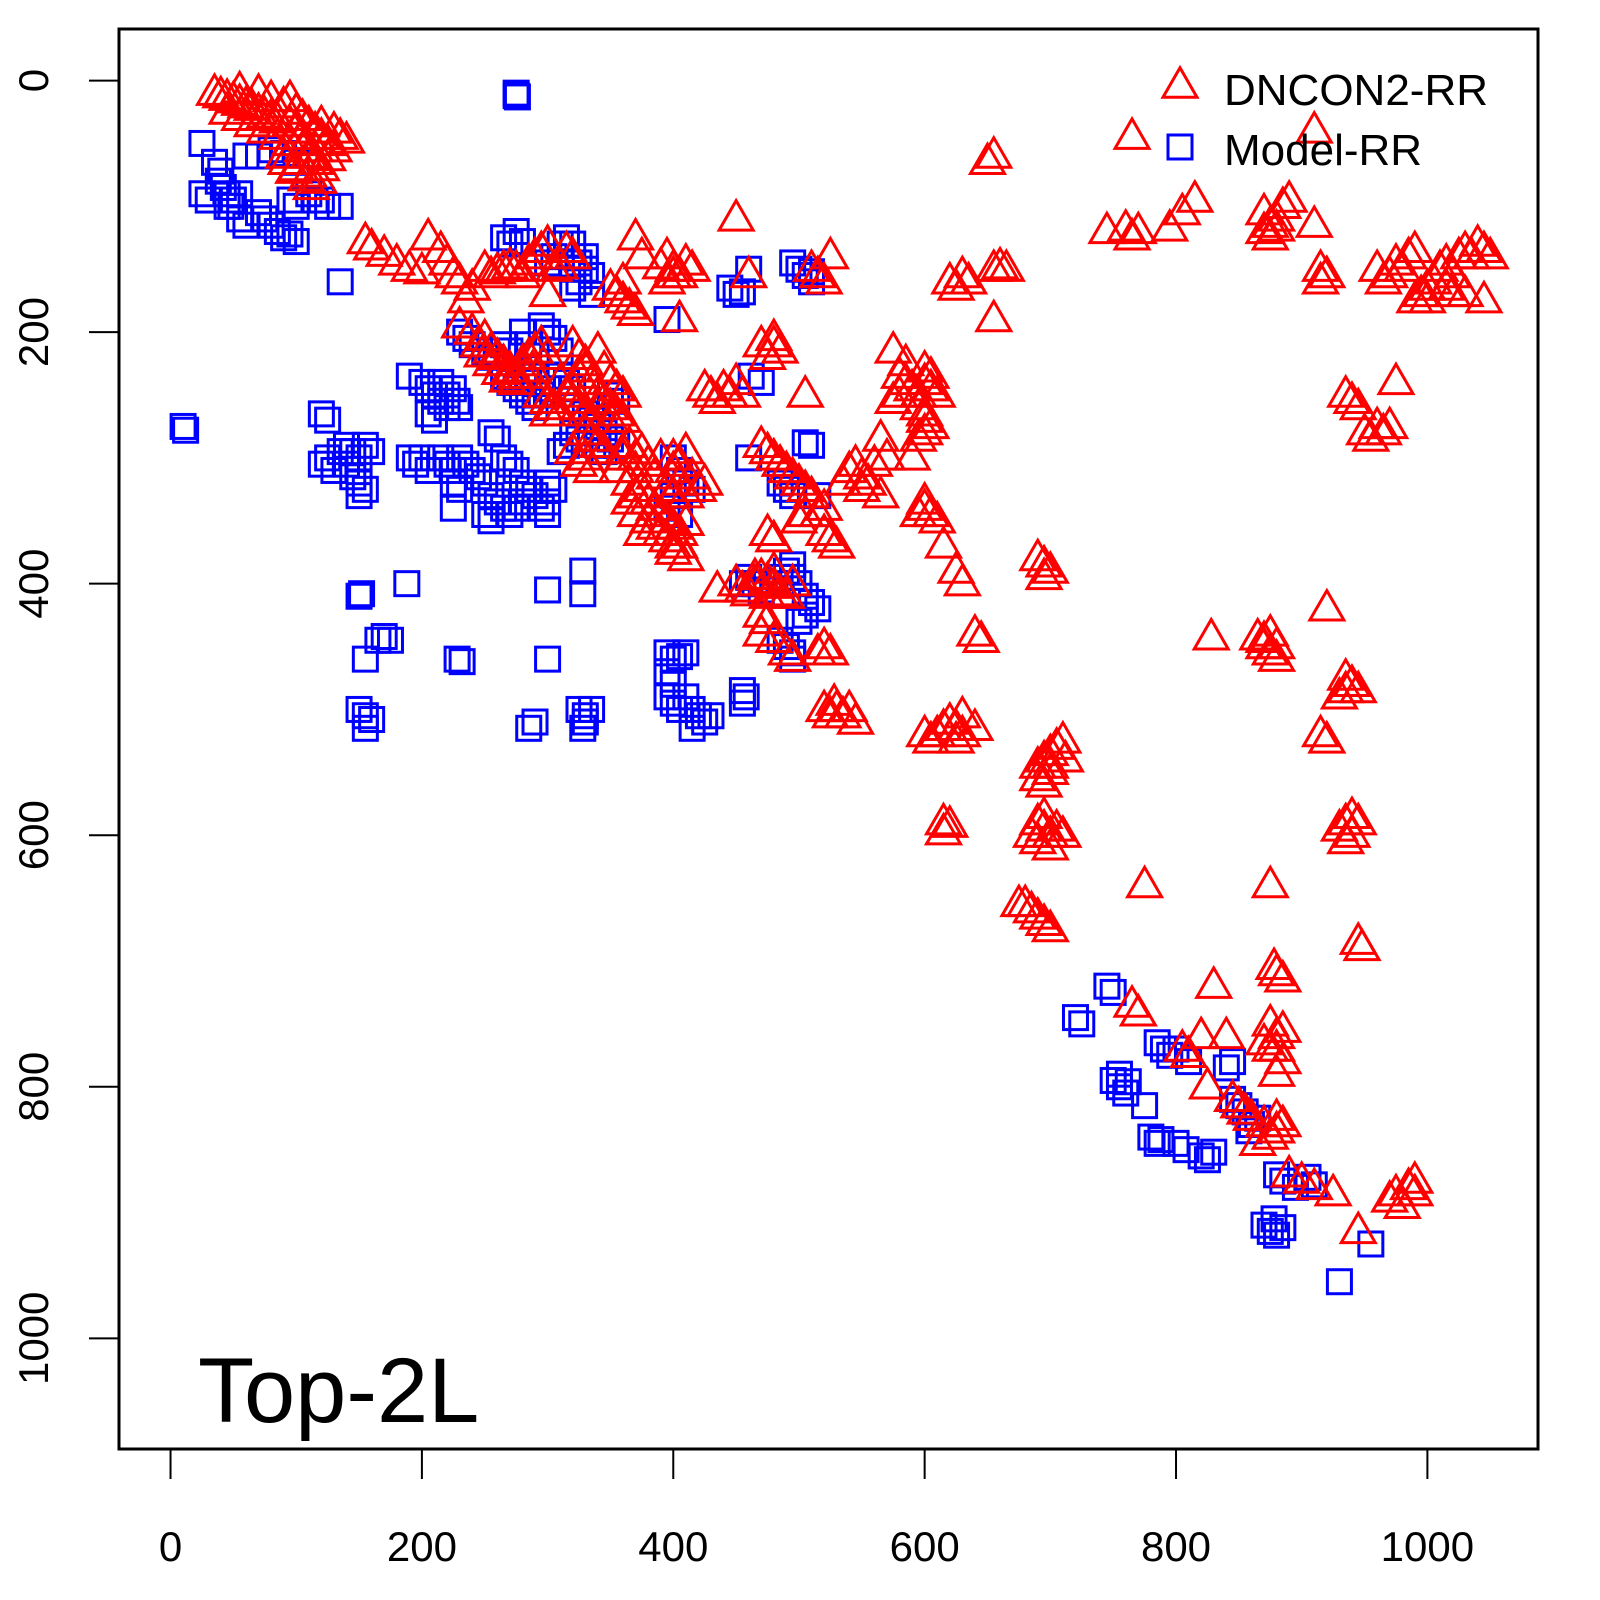  I want to click on legend: DNCON2-RR Model-RR, so click(1324, 119).